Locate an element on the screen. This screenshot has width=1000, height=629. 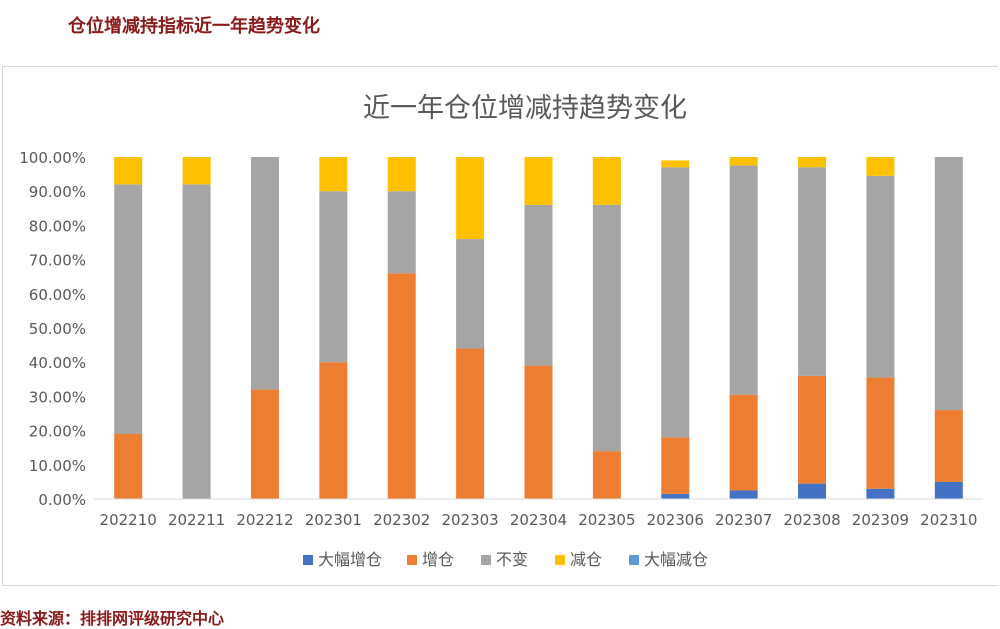
x-tick-label: 202210 is located at coordinates (128, 520).